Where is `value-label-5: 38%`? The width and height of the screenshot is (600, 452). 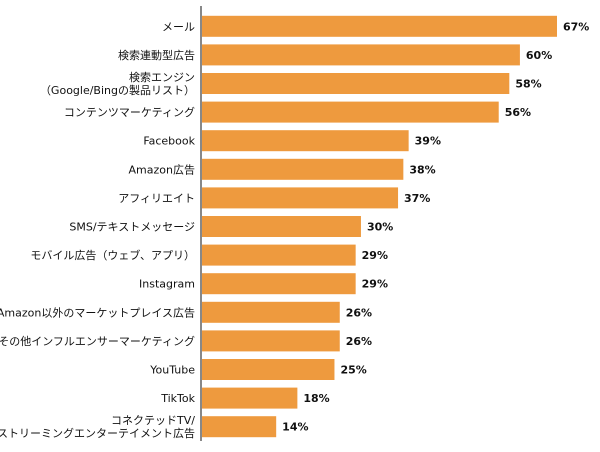
value-label-5: 38% is located at coordinates (422, 169).